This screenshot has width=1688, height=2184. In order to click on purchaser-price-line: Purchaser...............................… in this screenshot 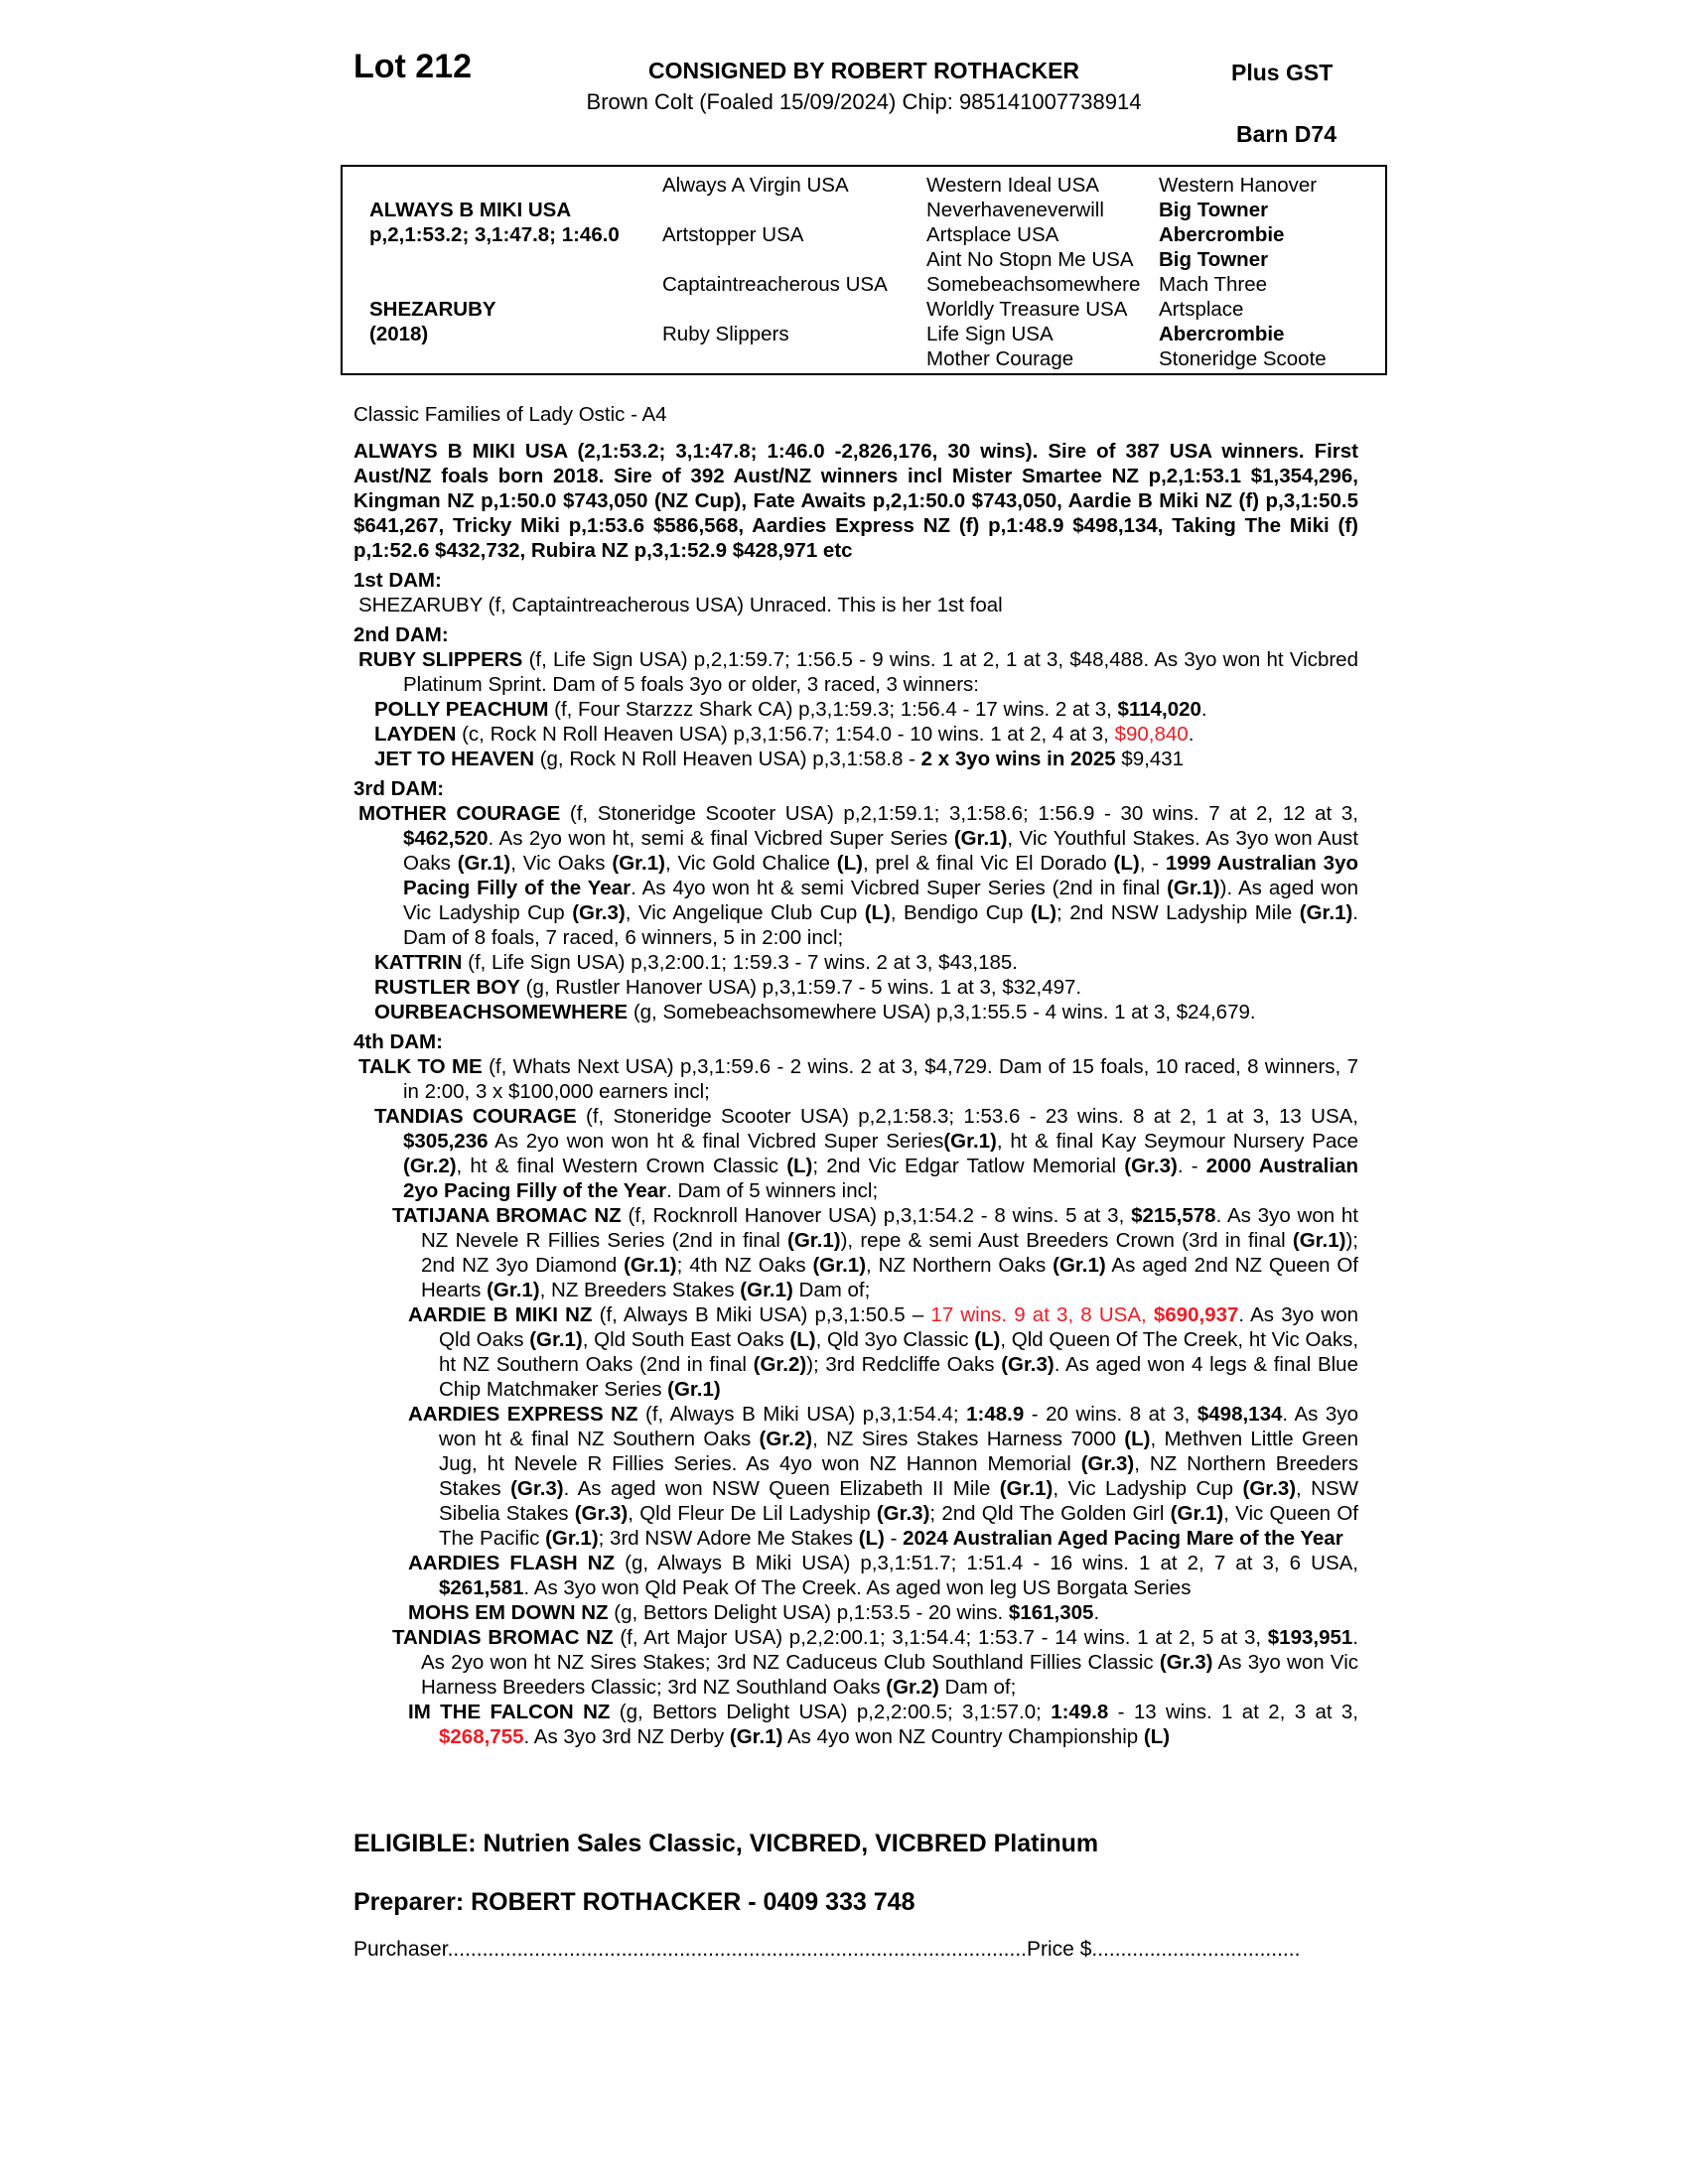, I will do `click(826, 1950)`.